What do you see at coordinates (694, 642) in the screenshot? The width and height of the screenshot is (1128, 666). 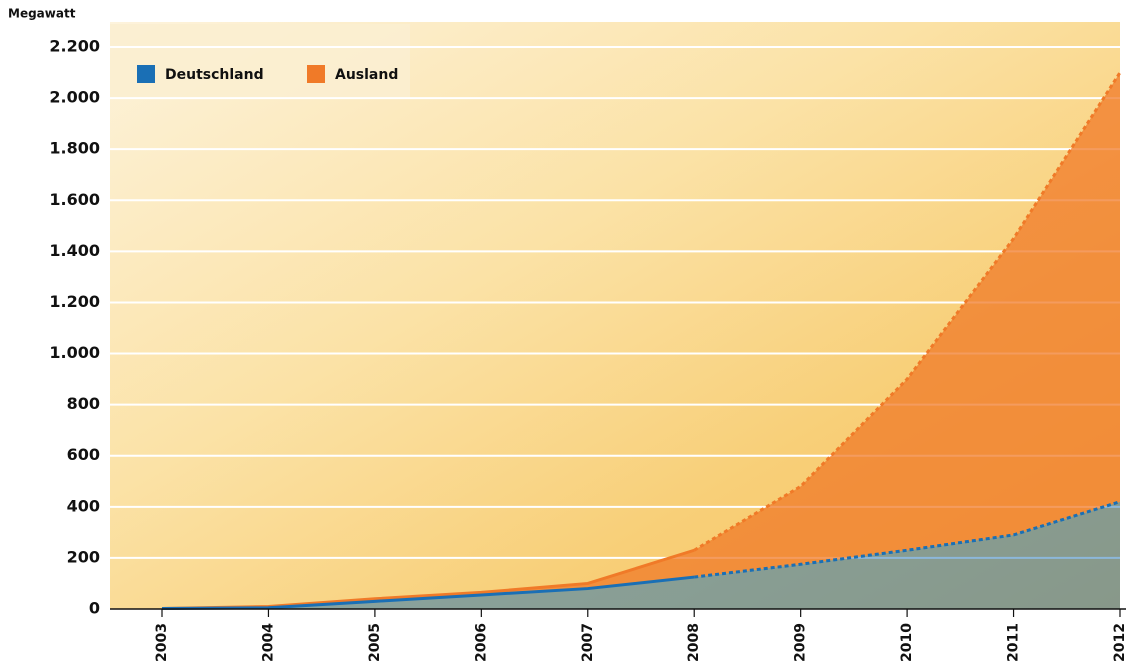 I see `x-tick-label: 2008` at bounding box center [694, 642].